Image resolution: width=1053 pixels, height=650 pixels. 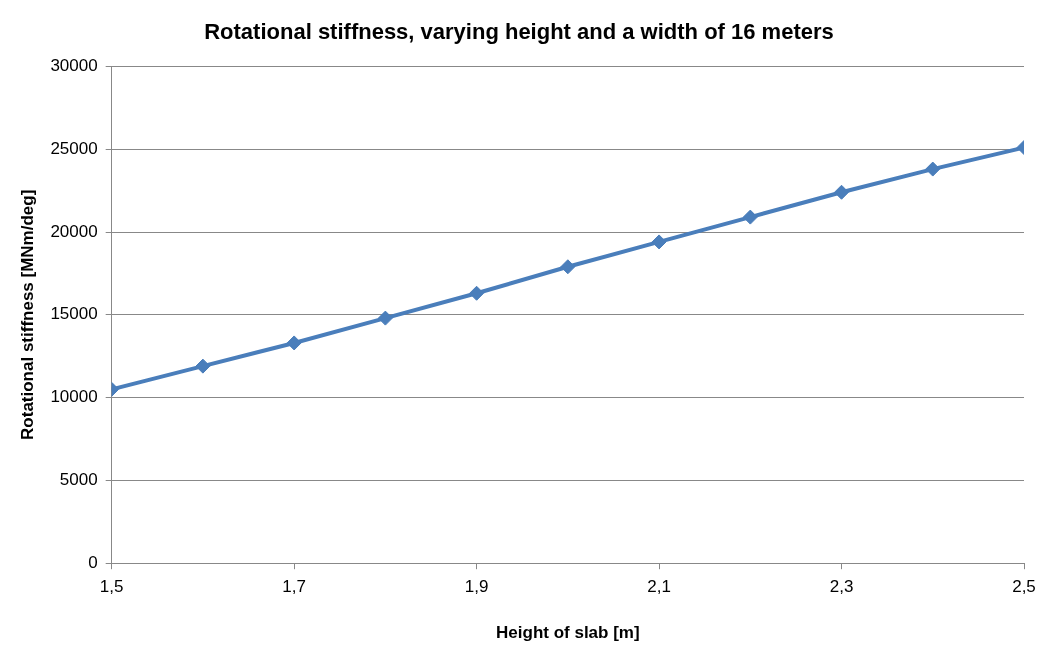 I want to click on y-tick-label: 15000, so click(x=74, y=314).